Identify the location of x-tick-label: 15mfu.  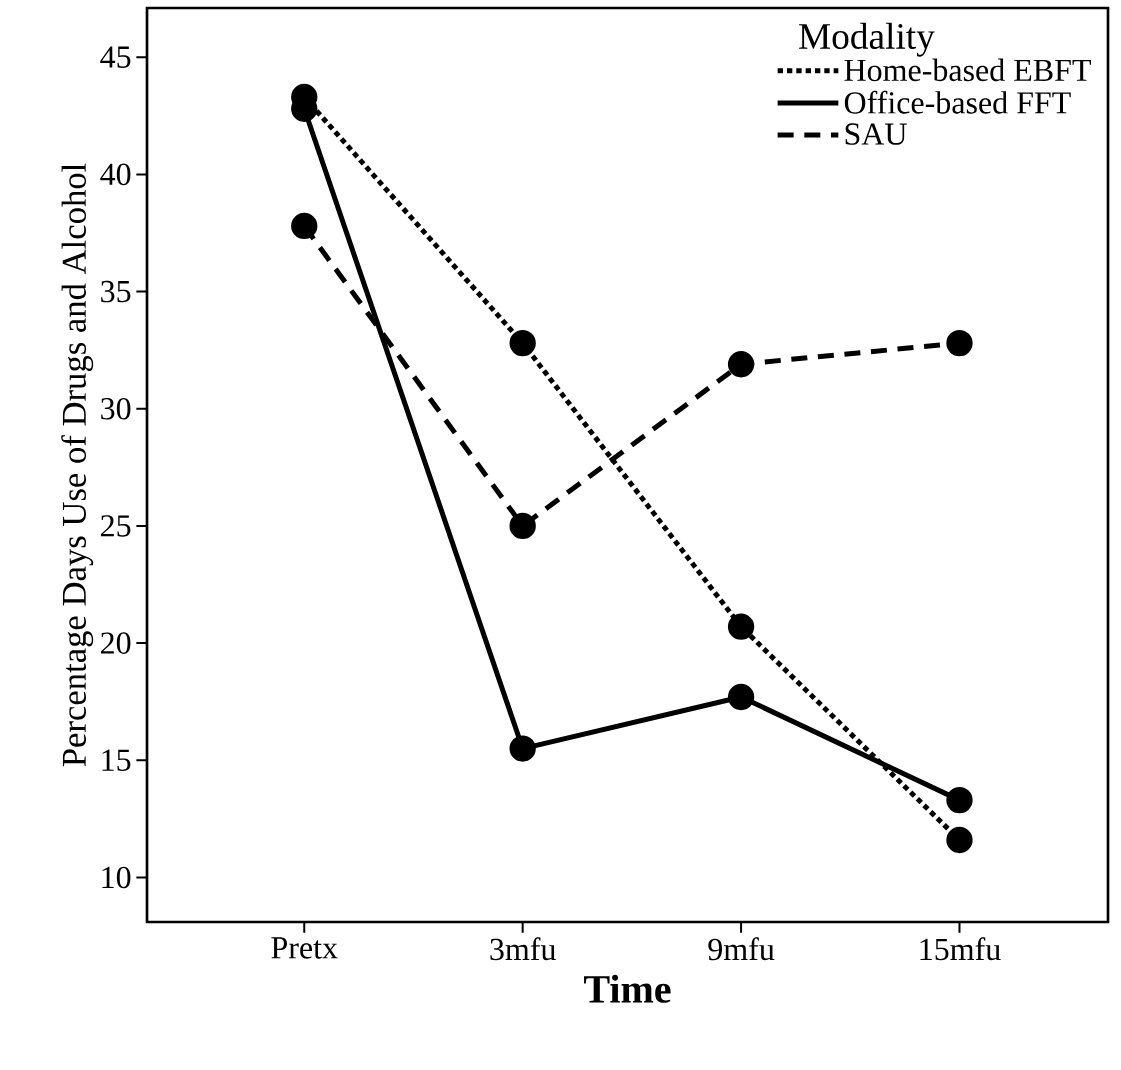
(960, 949).